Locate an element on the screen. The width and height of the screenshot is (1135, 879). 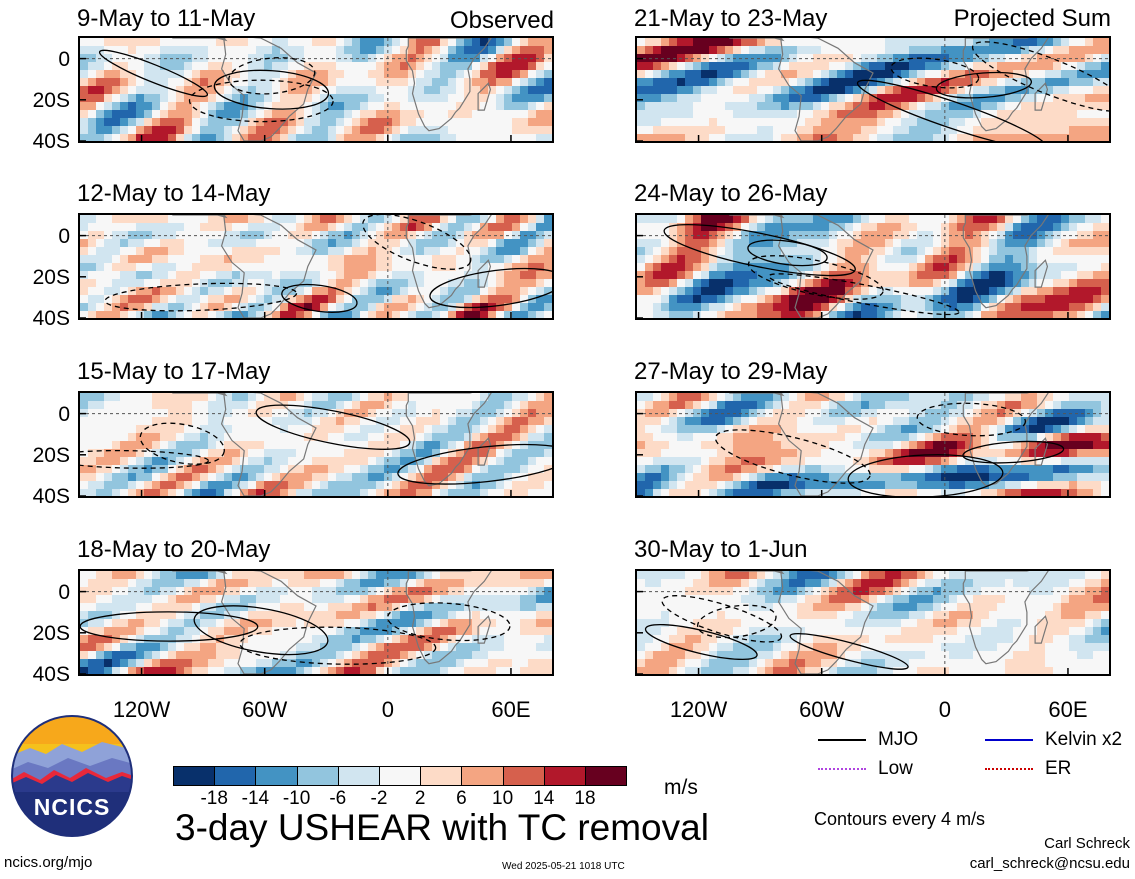
footer-url: ncics.org/mjo is located at coordinates (48, 862).